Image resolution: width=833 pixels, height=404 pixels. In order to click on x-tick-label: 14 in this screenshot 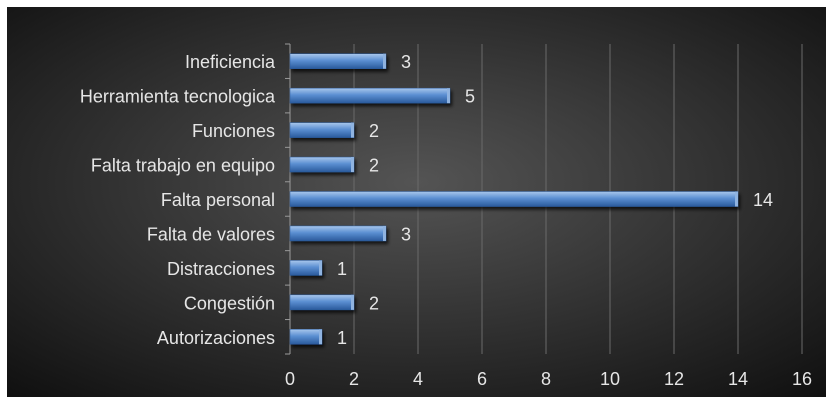, I will do `click(738, 379)`.